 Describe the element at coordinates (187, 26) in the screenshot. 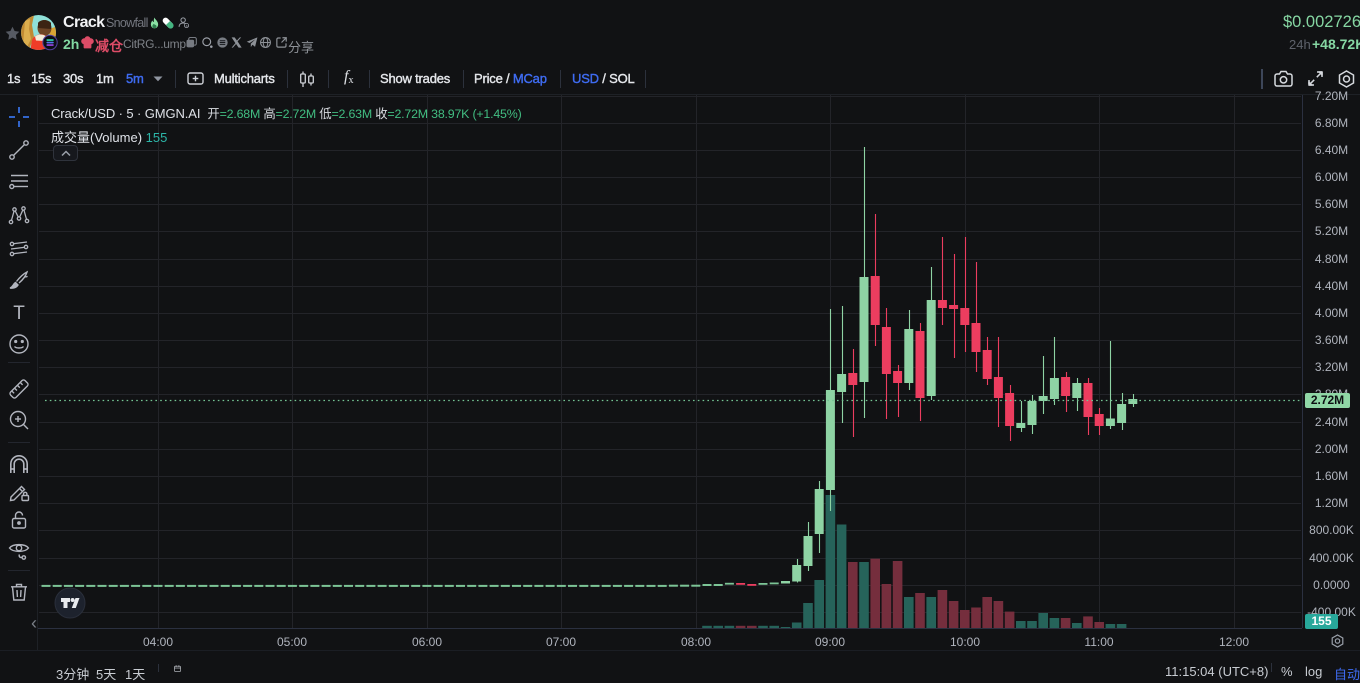

I see `svg-text: a` at that location.